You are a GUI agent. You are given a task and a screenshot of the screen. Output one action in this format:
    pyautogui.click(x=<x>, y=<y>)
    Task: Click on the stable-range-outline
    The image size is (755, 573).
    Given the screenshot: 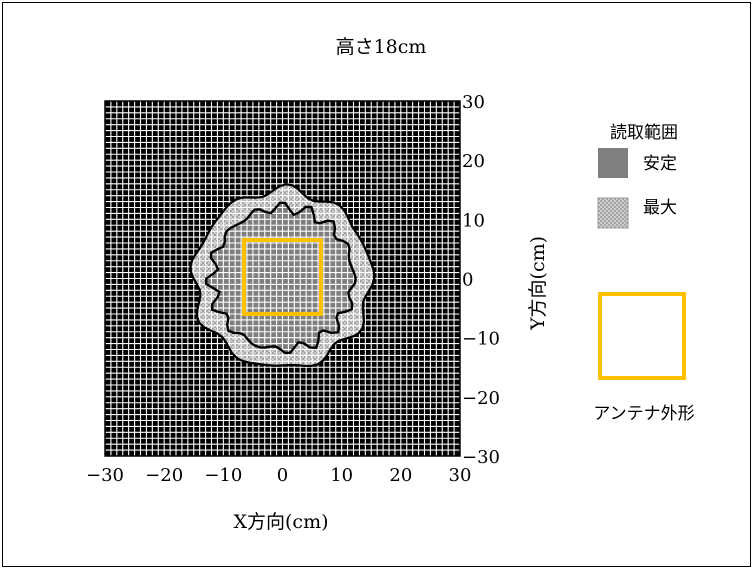 What is the action you would take?
    pyautogui.click(x=280, y=278)
    